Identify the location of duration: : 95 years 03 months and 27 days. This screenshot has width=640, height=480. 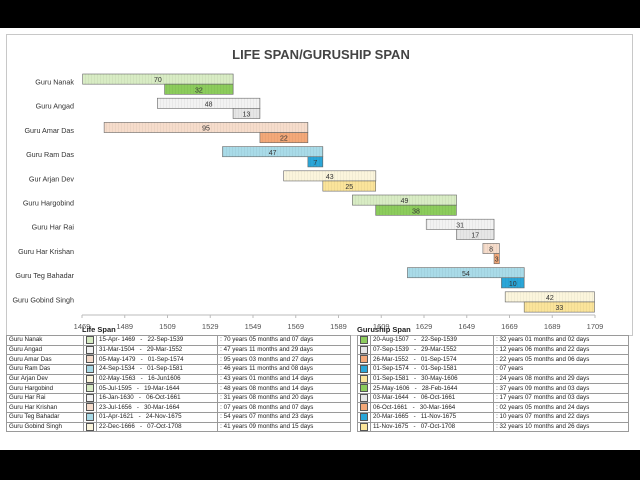
(284, 359).